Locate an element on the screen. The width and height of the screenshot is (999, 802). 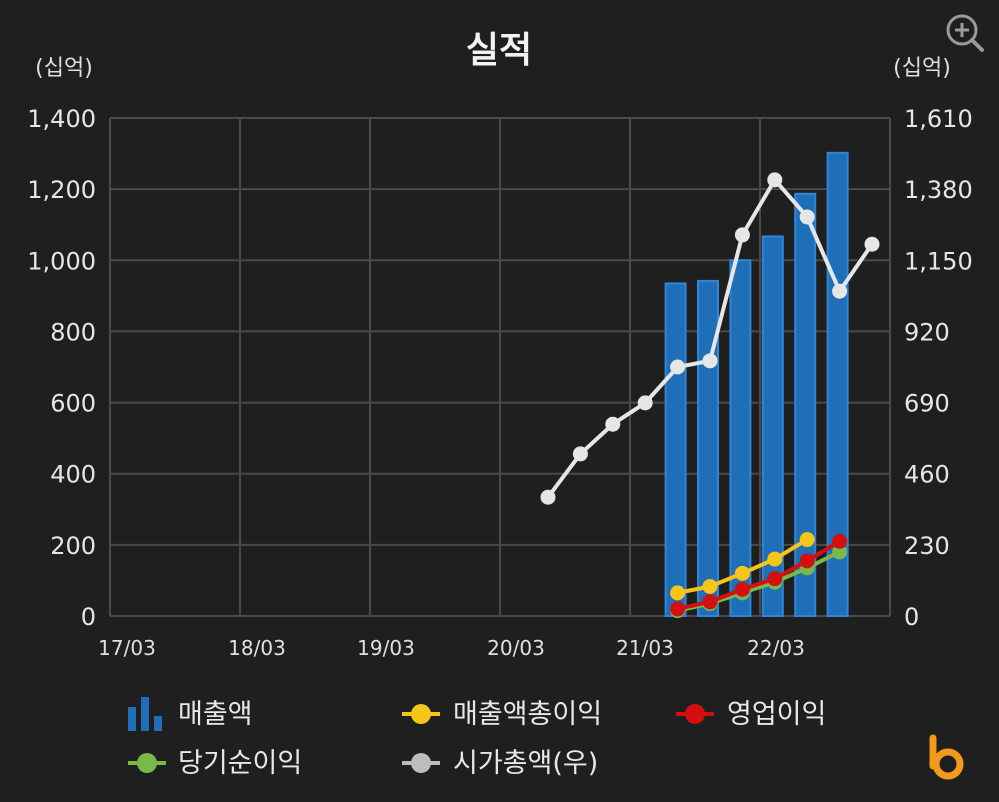
left-tick-label: 1,000 is located at coordinates (61, 261).